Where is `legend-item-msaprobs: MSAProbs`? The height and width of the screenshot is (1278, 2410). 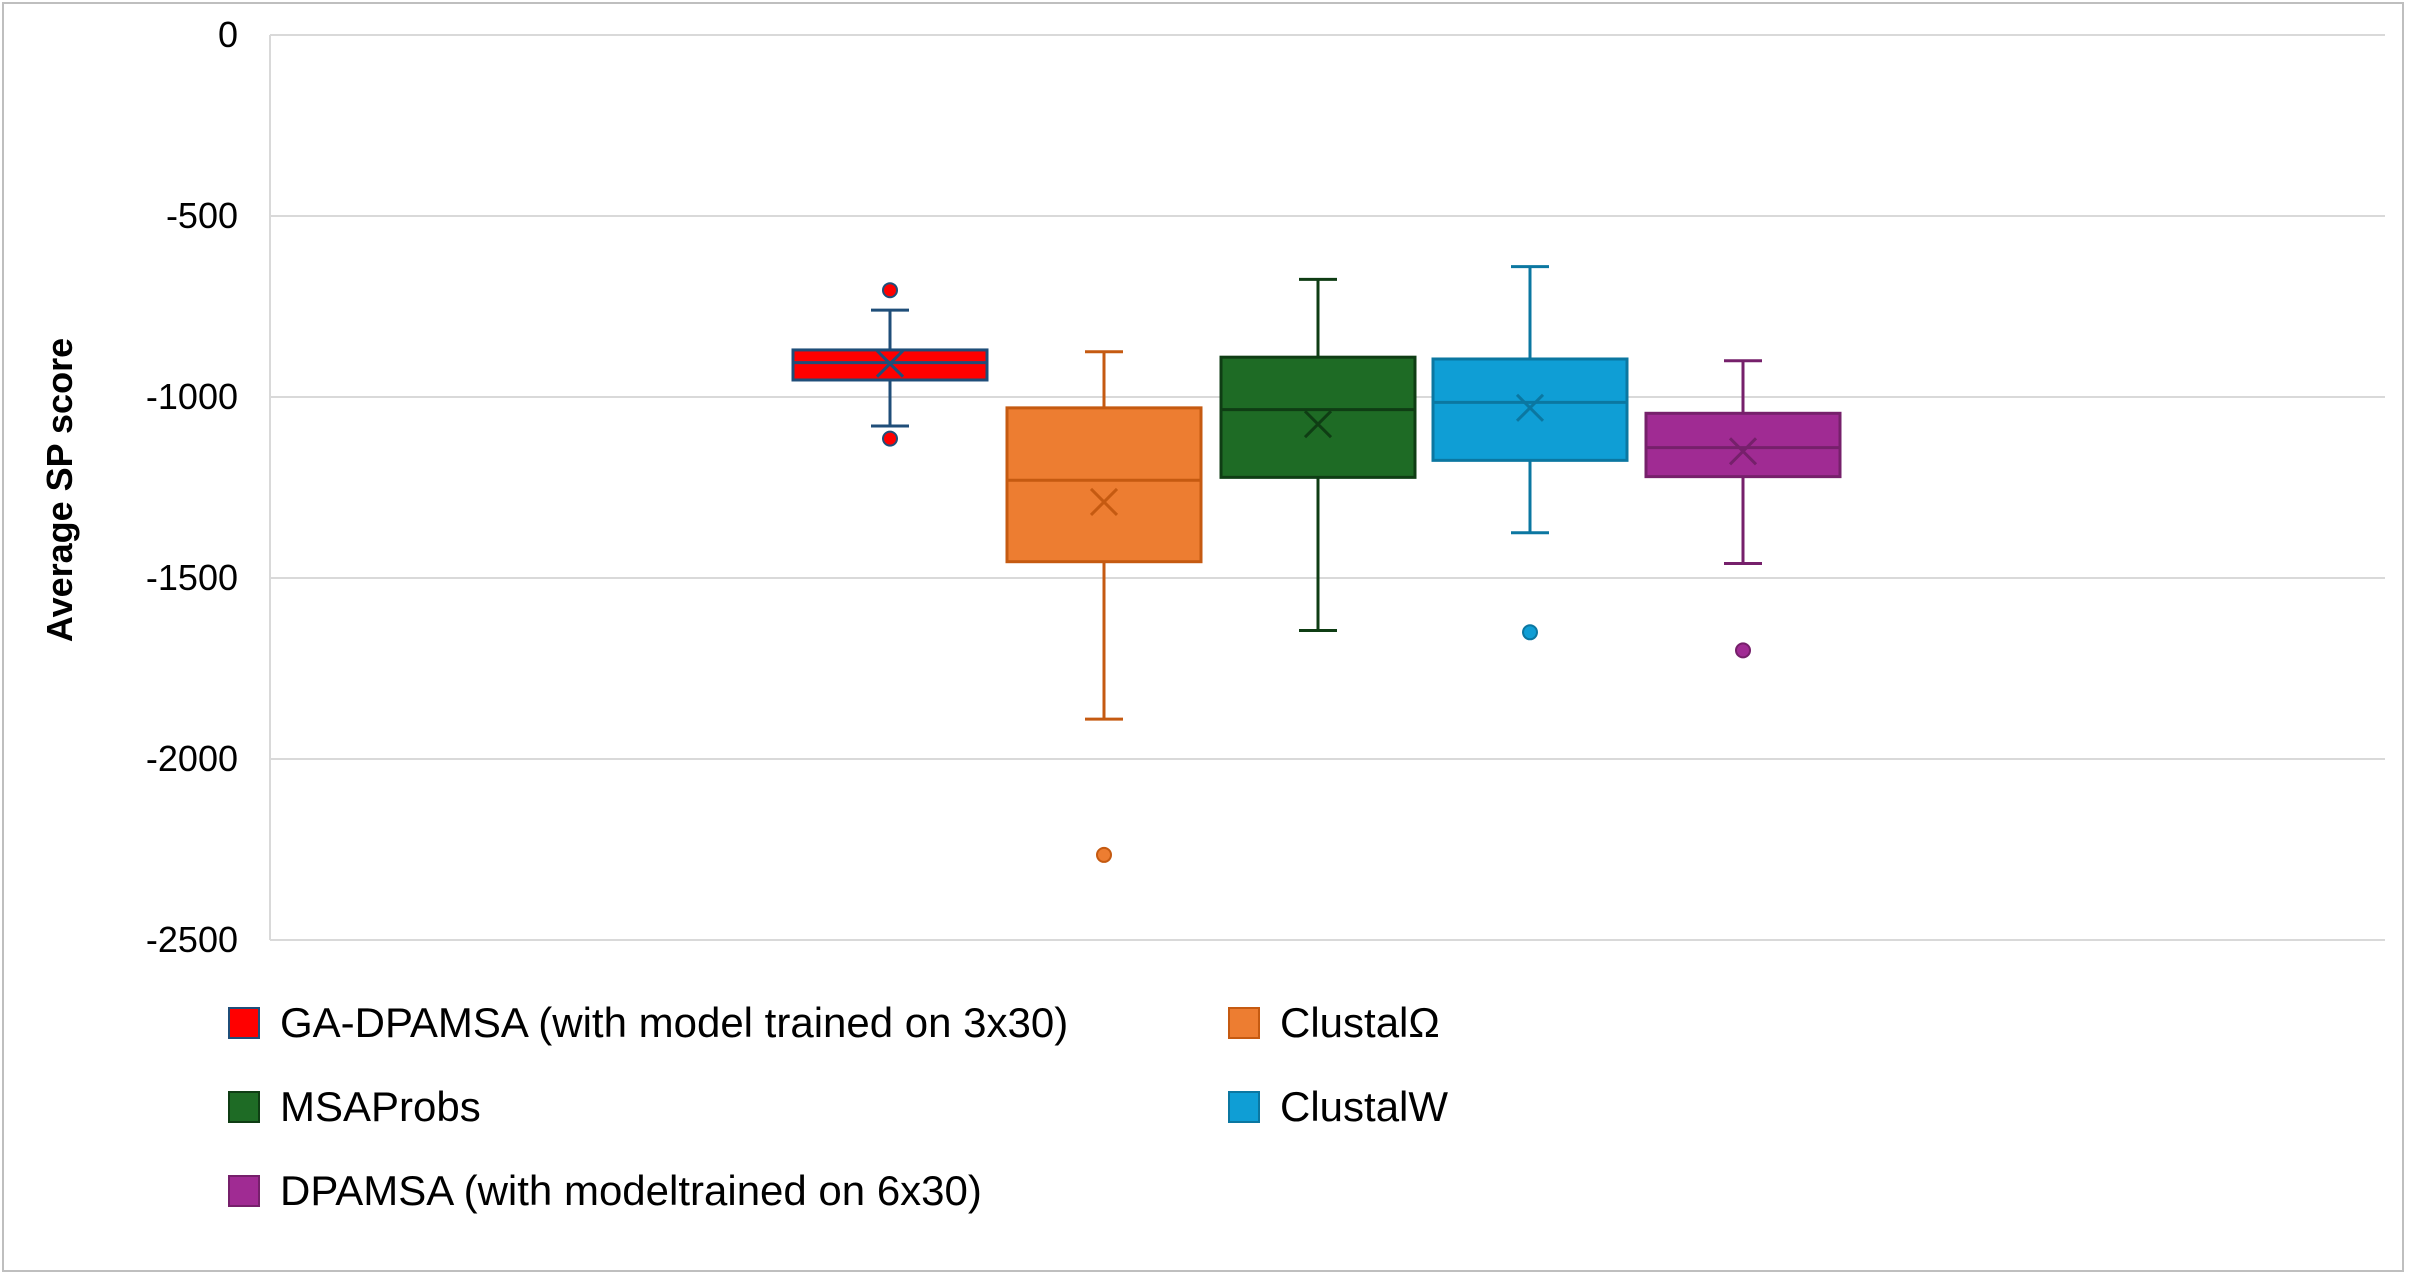
legend-item-msaprobs: MSAProbs is located at coordinates (354, 1107).